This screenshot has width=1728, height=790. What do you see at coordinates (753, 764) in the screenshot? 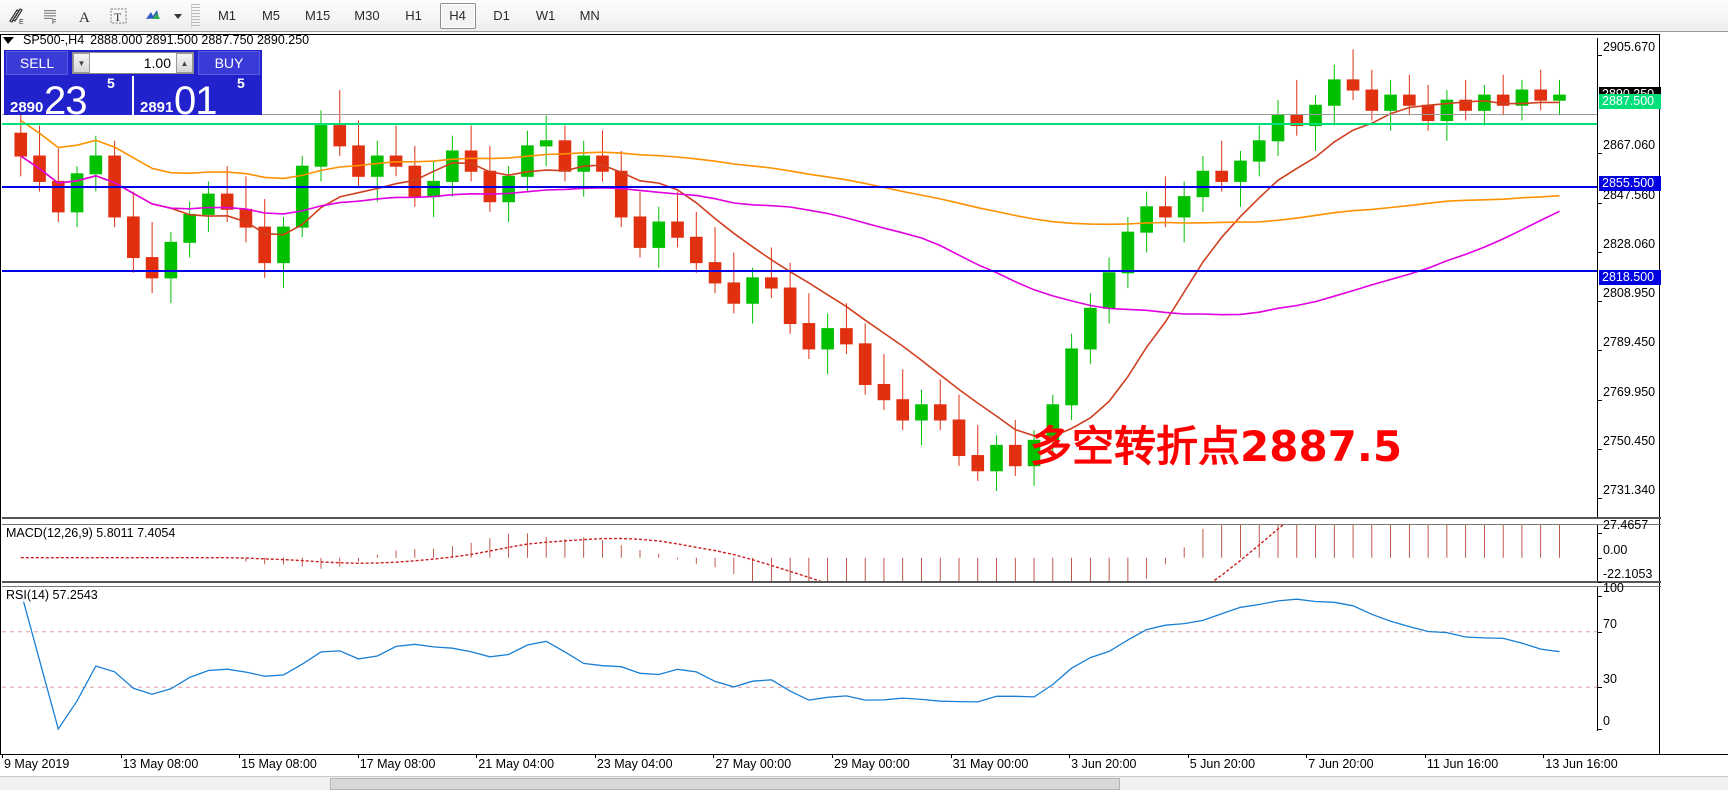
I see `time-label-6: 27 May 00:00` at bounding box center [753, 764].